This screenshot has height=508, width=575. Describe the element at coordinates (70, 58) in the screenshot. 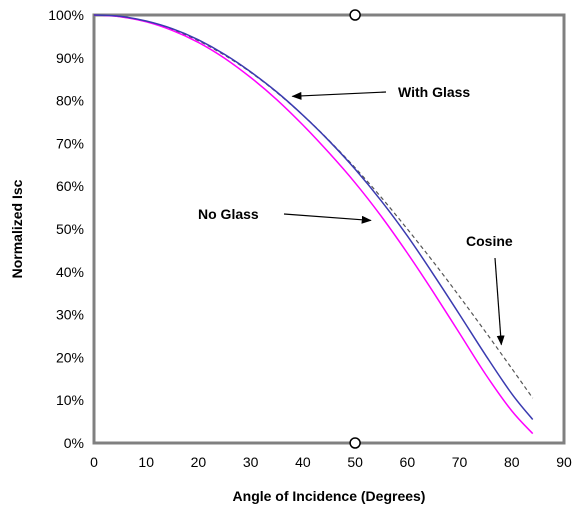

I see `y-tick-label: 90%` at that location.